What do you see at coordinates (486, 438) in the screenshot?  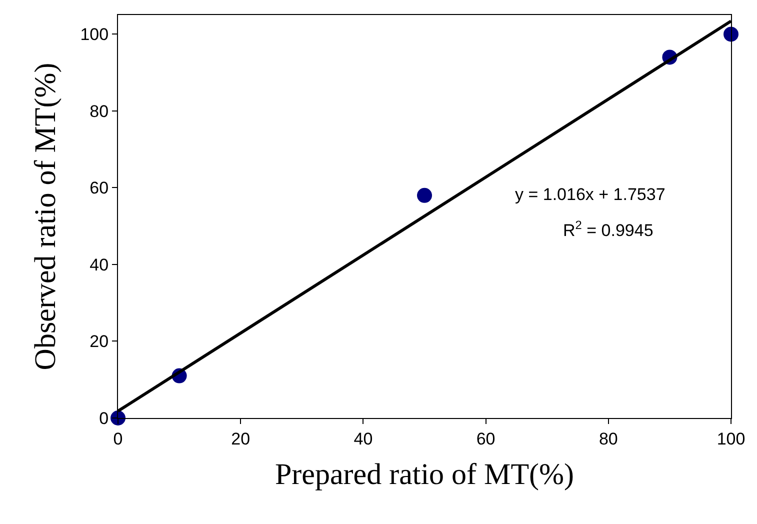 I see `x-tick-label: 60` at bounding box center [486, 438].